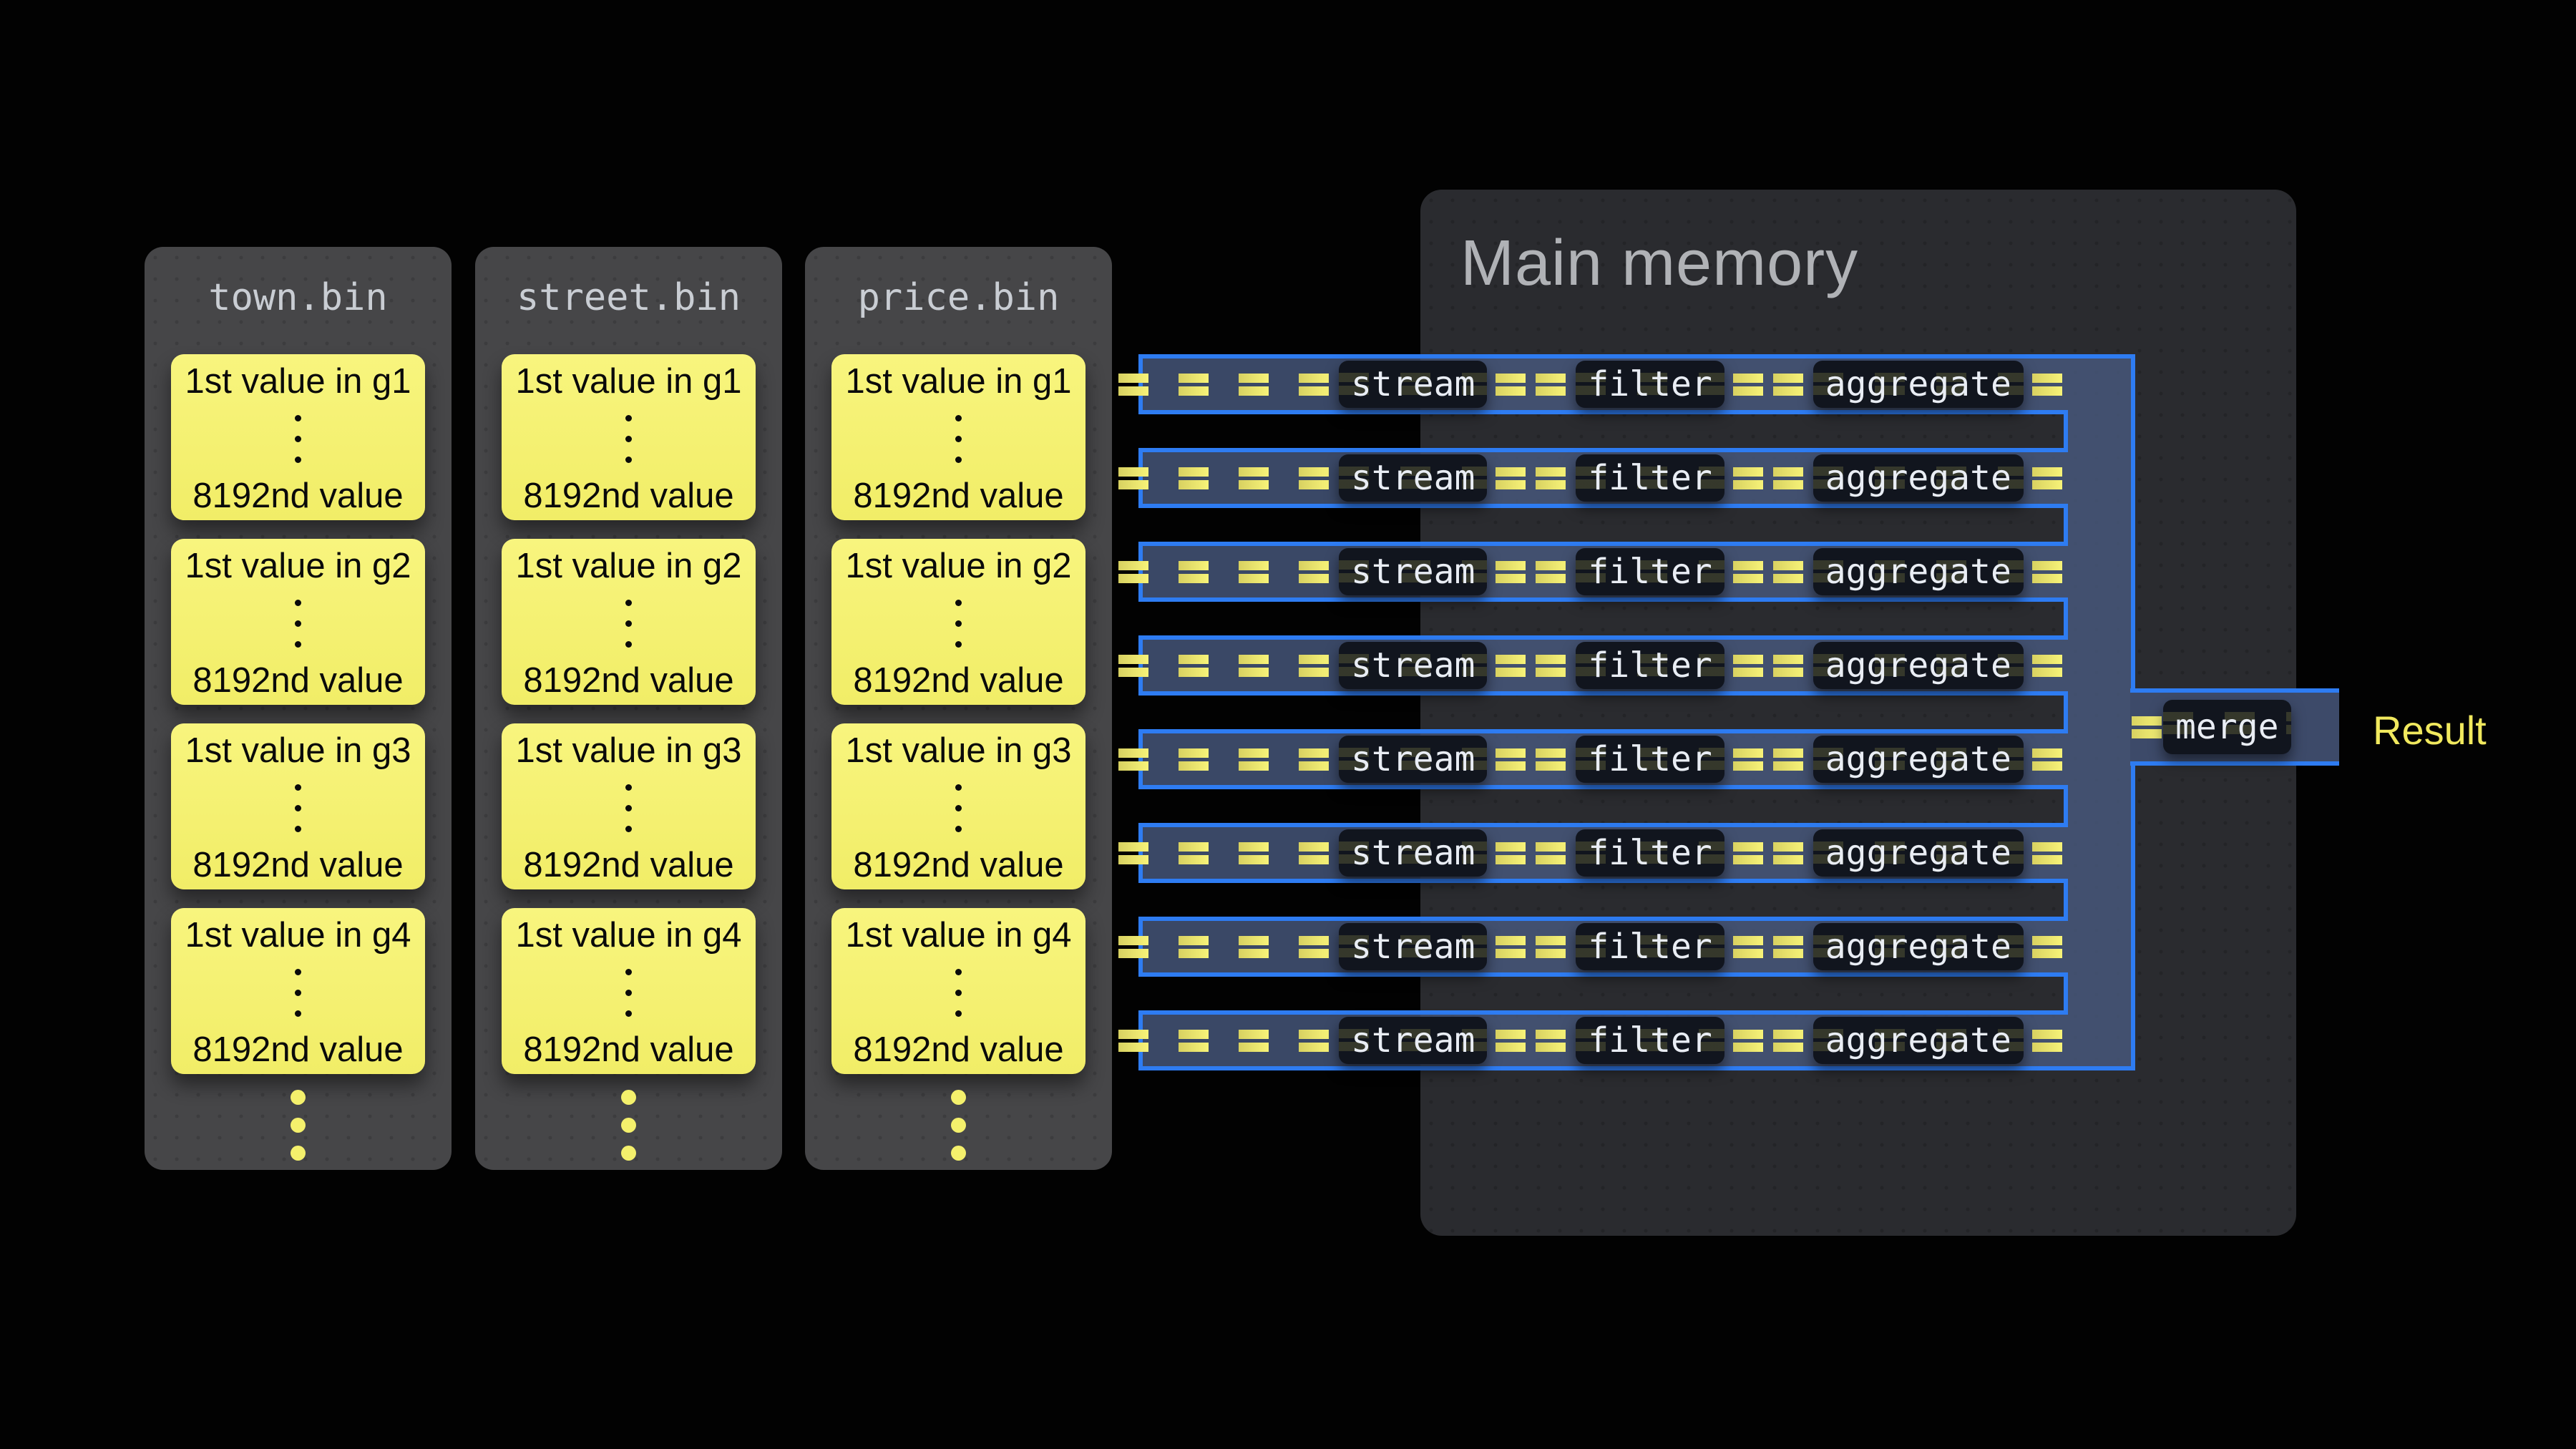  I want to click on row-group-cell: 1st value in g2 8192nd value, so click(958, 622).